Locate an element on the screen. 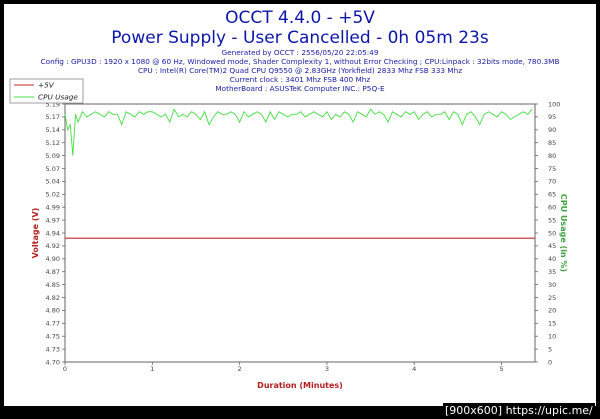  x-tick-label: 5 is located at coordinates (501, 369).